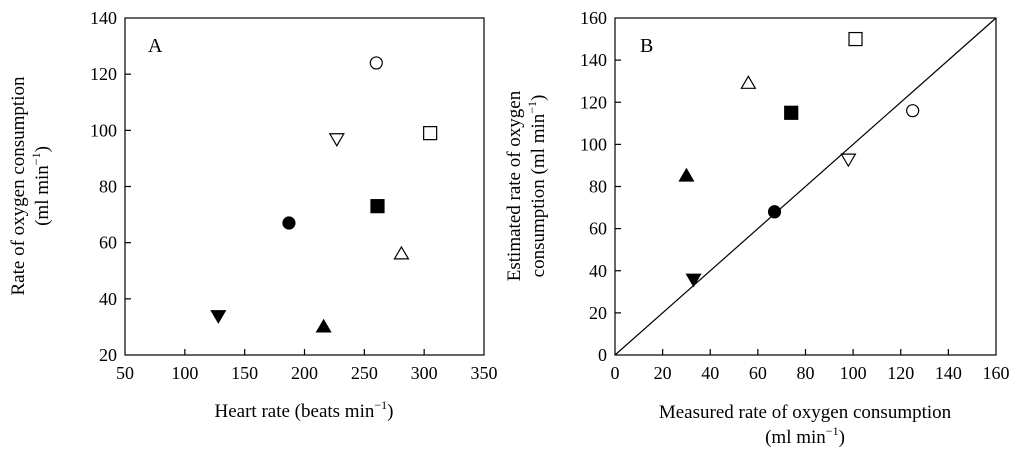  I want to click on panel-b-x-ticks: 0 20 40 60 80 100 120 140 160, so click(810, 366).